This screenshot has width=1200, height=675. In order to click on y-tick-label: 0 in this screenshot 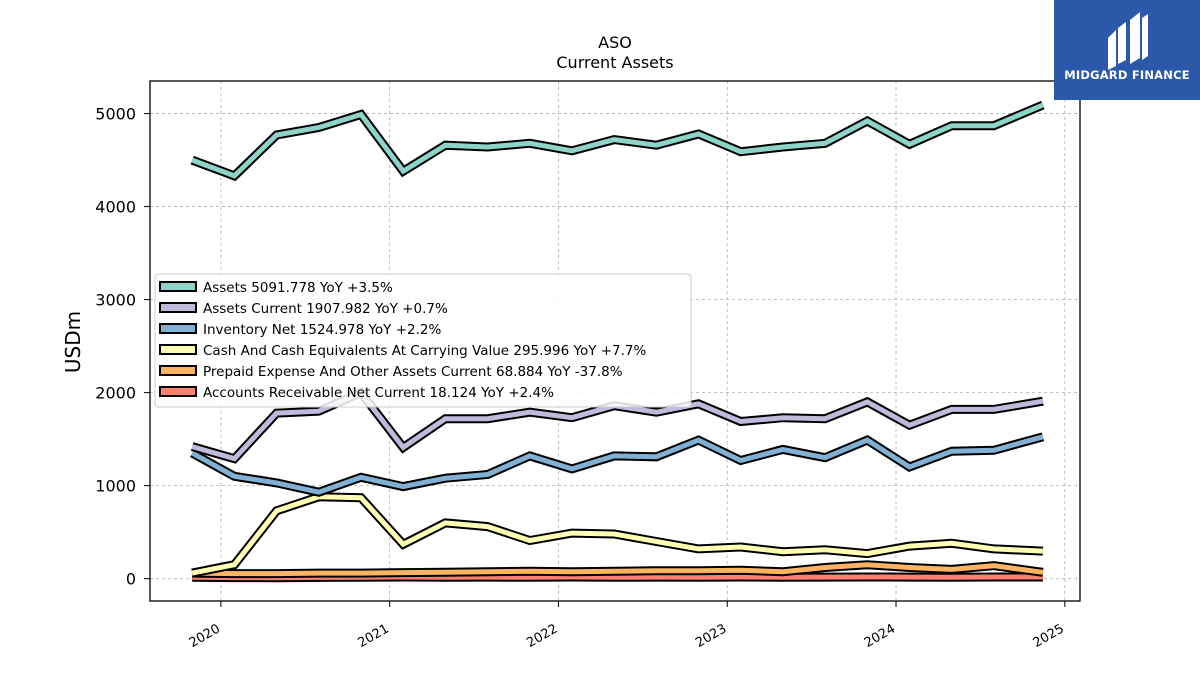, I will do `click(131, 579)`.